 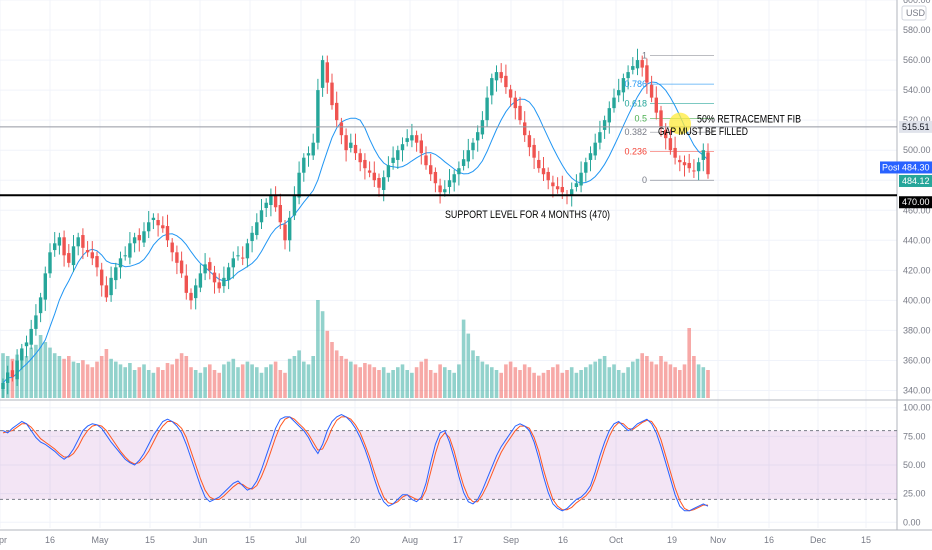 What do you see at coordinates (448, 161) in the screenshot?
I see `horizontal-levels` at bounding box center [448, 161].